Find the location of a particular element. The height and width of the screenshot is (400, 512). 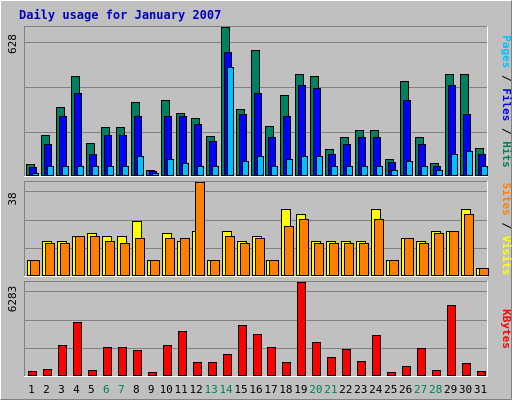

x-tick-label: 16 is located at coordinates (255, 389).